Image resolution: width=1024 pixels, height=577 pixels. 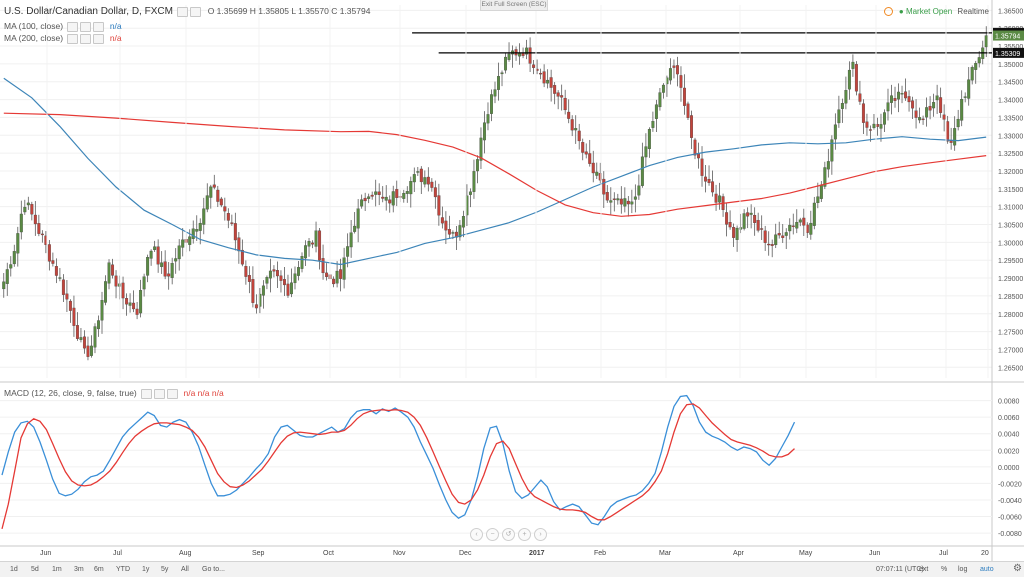 What do you see at coordinates (1010, 118) in the screenshot?
I see `y-tick-label: 1.33500` at bounding box center [1010, 118].